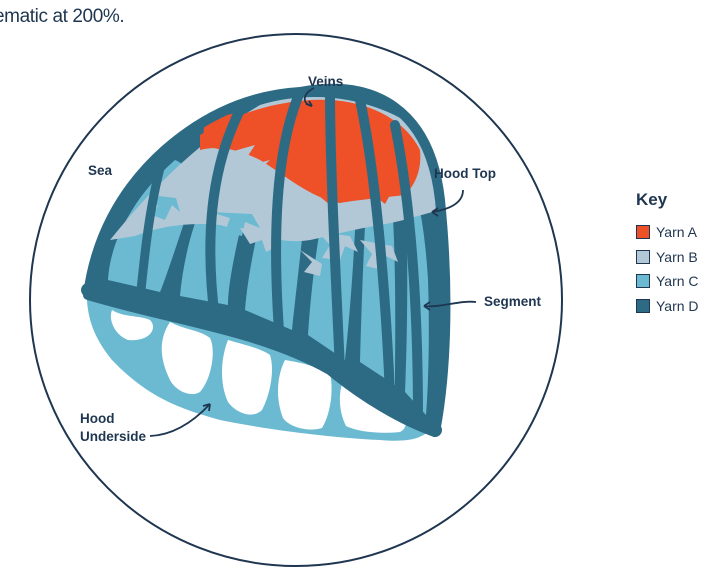 This screenshot has width=709, height=568. I want to click on legend-label-yarn-b: Yarn B, so click(677, 256).